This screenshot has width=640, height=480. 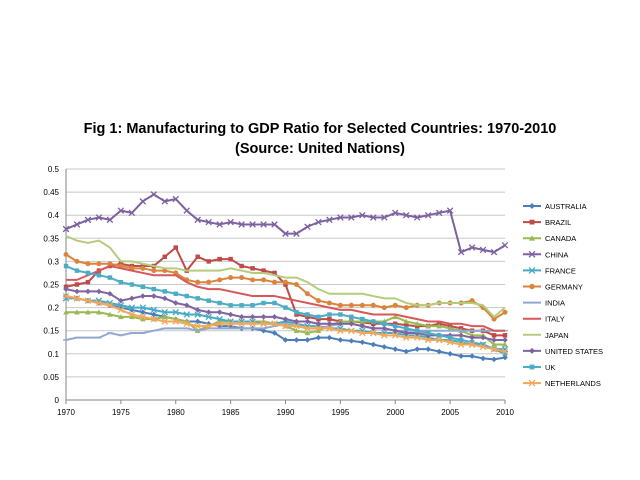 What do you see at coordinates (285, 276) in the screenshot?
I see `series-line` at bounding box center [285, 276].